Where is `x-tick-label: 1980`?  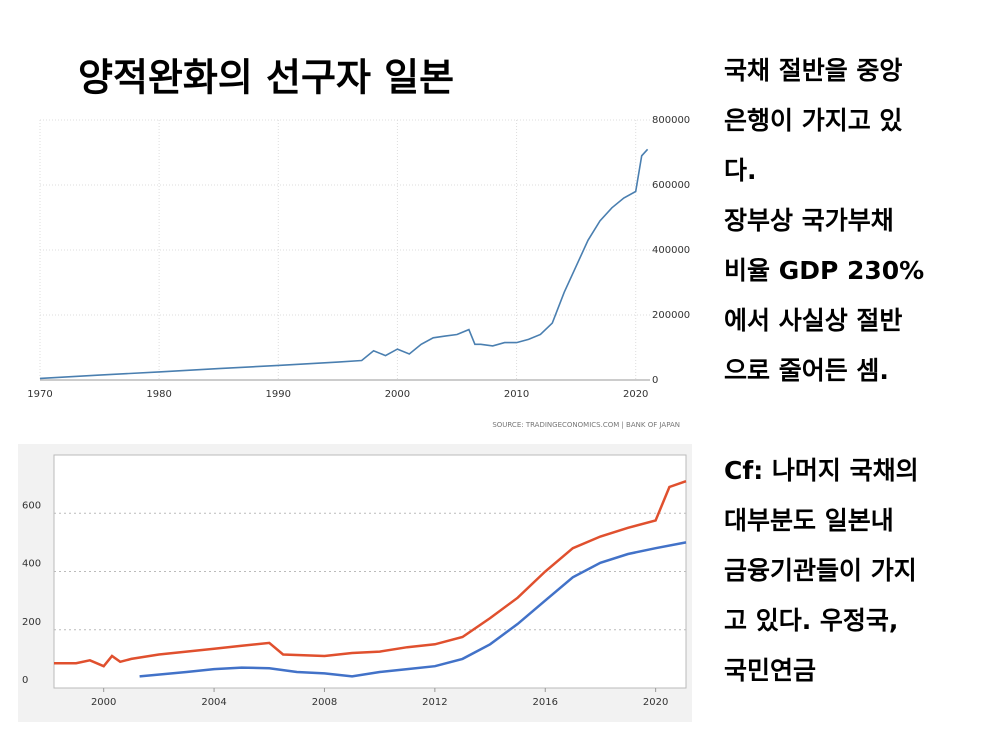
x-tick-label: 1980 is located at coordinates (158, 394).